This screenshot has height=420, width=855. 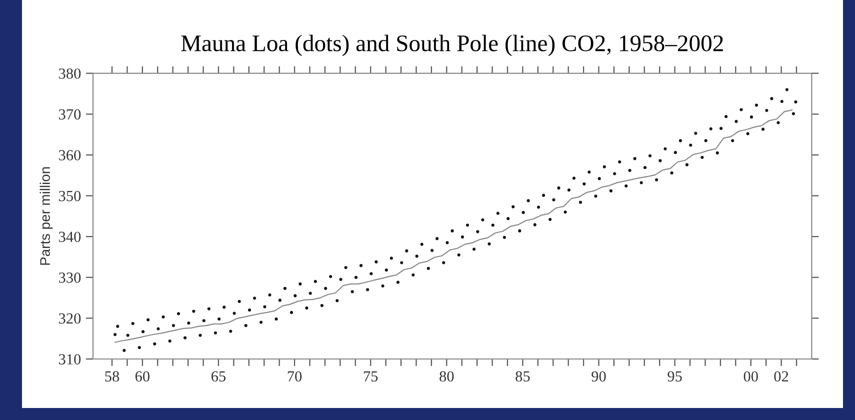 What do you see at coordinates (371, 376) in the screenshot?
I see `x-tick-label: 75` at bounding box center [371, 376].